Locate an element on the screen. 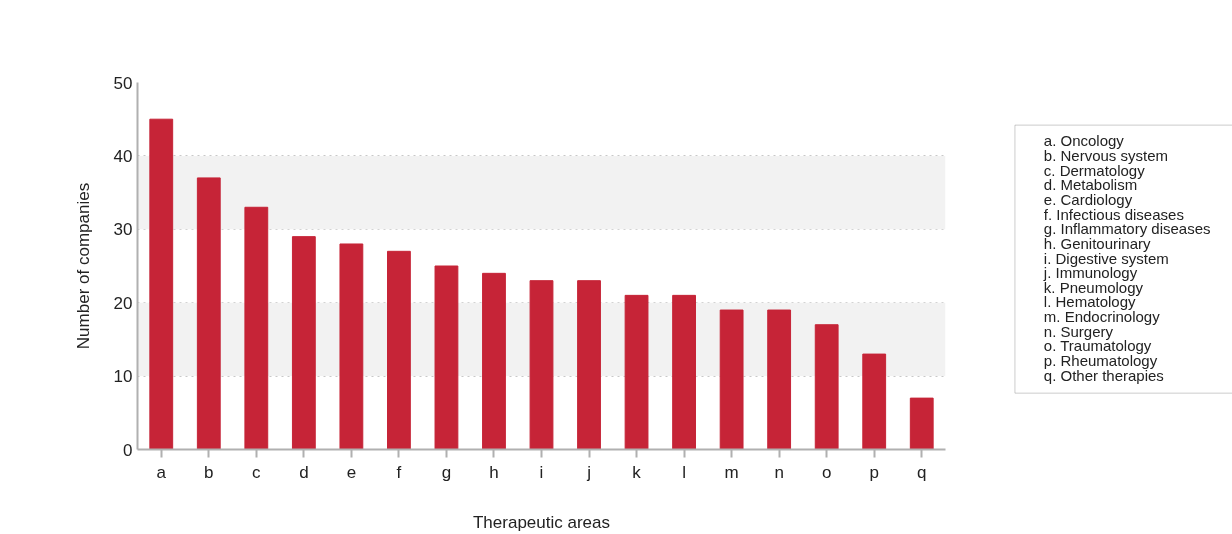  x-tick-label: n is located at coordinates (779, 472).